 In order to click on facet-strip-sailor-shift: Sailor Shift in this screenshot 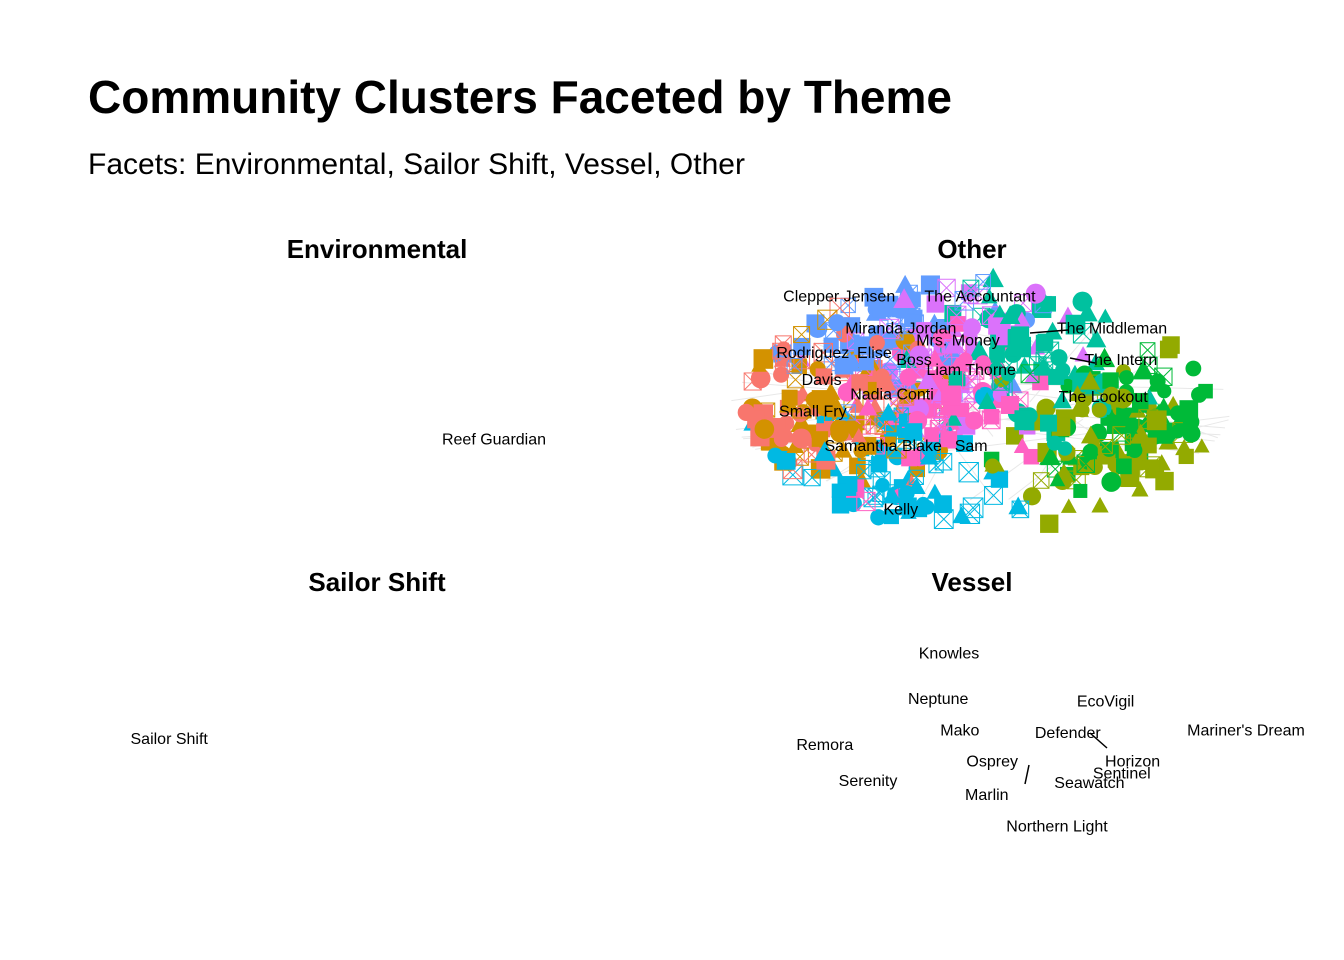, I will do `click(377, 582)`.